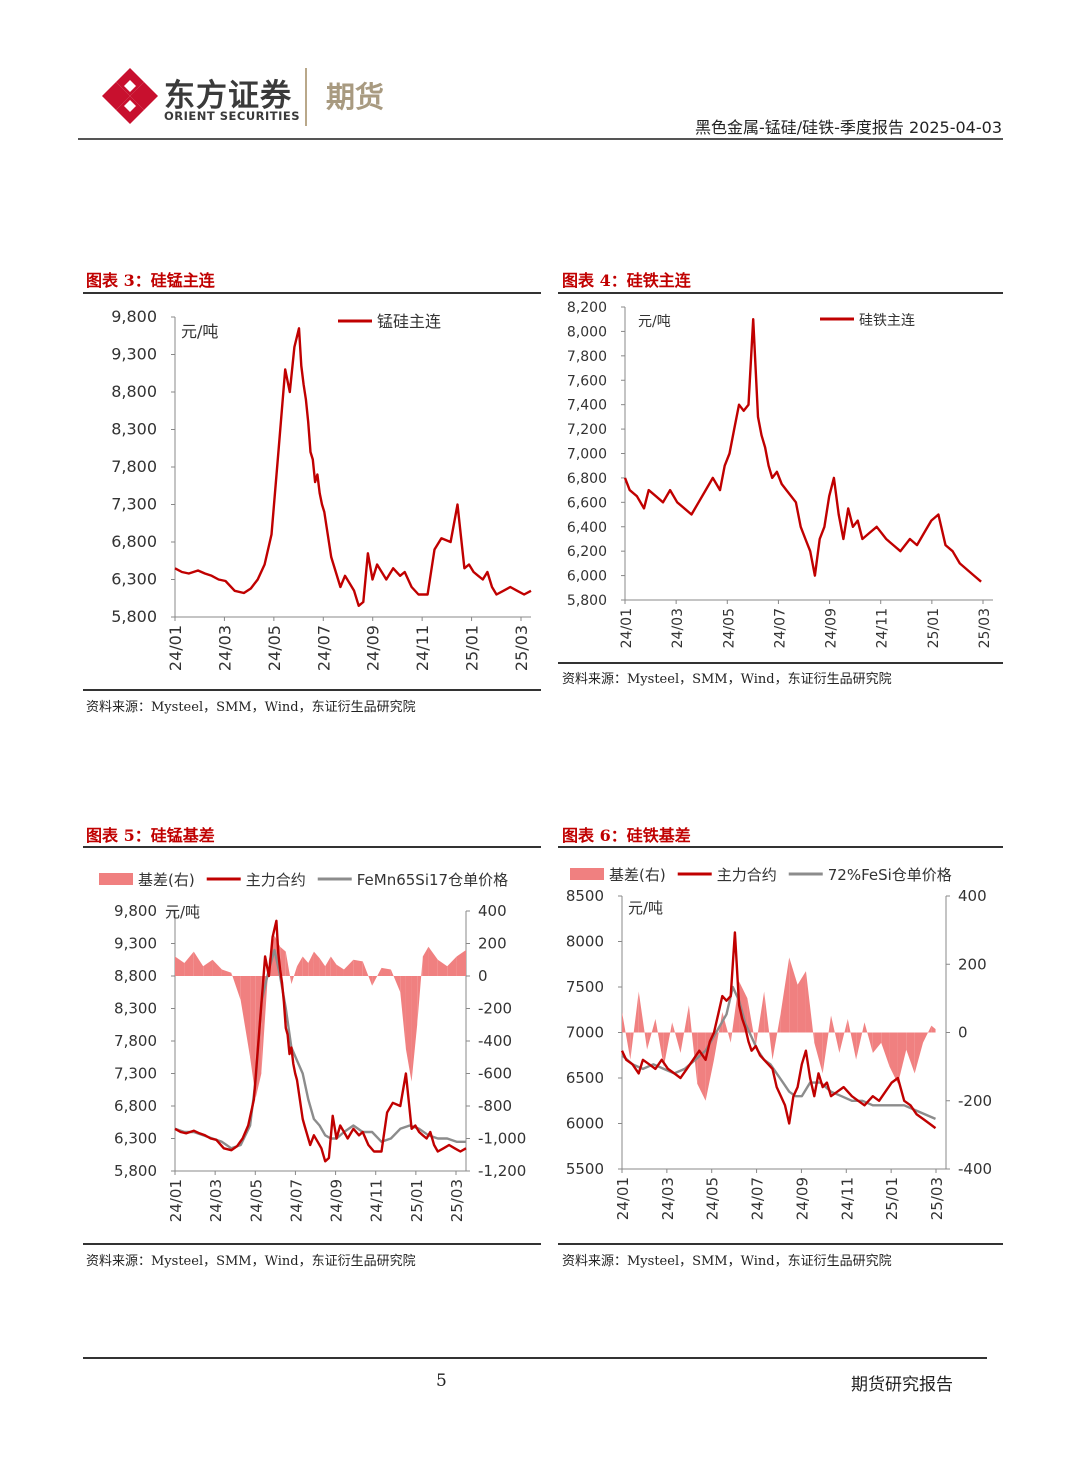 The width and height of the screenshot is (1080, 1465). I want to click on legend-label: 锰硅主连, so click(409, 321).